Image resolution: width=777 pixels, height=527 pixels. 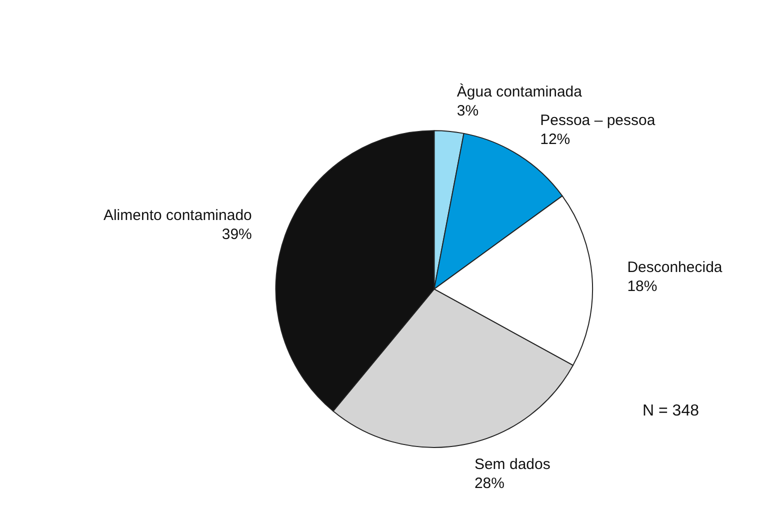 I want to click on slice-label: Alimento contaminado, so click(x=177, y=215).